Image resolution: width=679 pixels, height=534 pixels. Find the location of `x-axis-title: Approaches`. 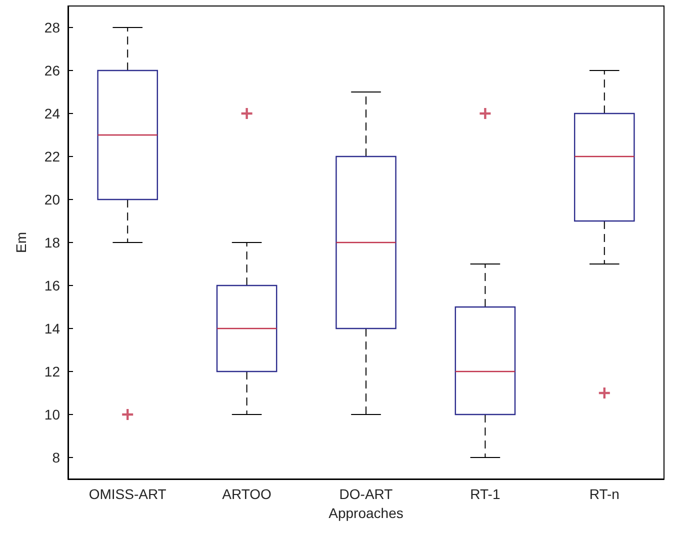

x-axis-title: Approaches is located at coordinates (366, 512).